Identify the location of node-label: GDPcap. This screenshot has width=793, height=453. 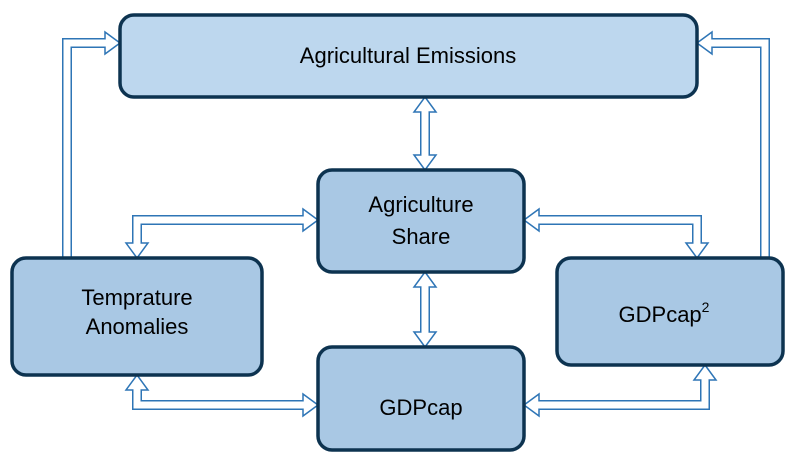
(420, 407).